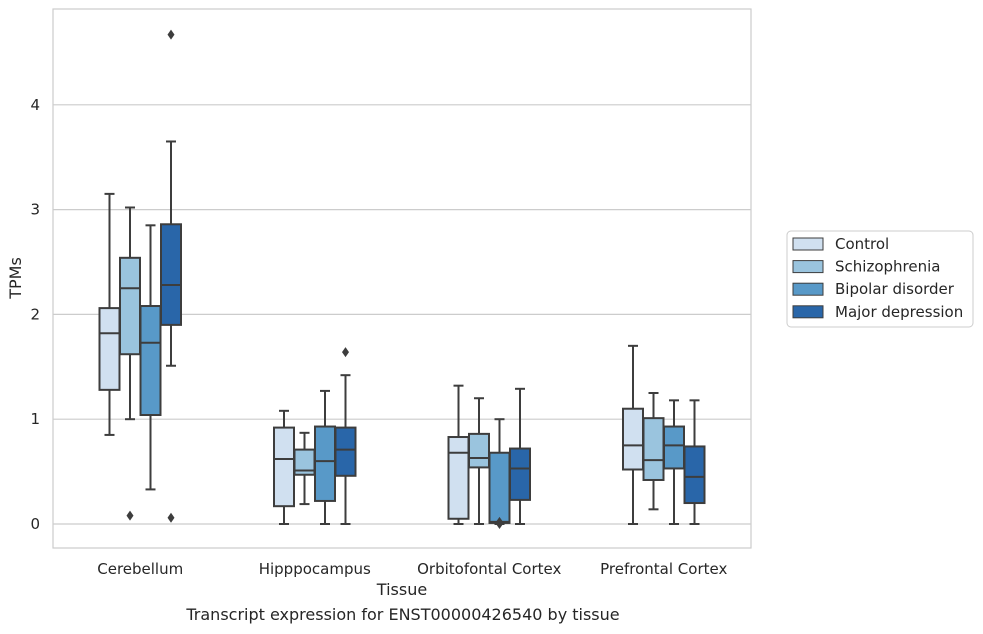  I want to click on x-tick-label: Prefrontal Cortex, so click(663, 569).